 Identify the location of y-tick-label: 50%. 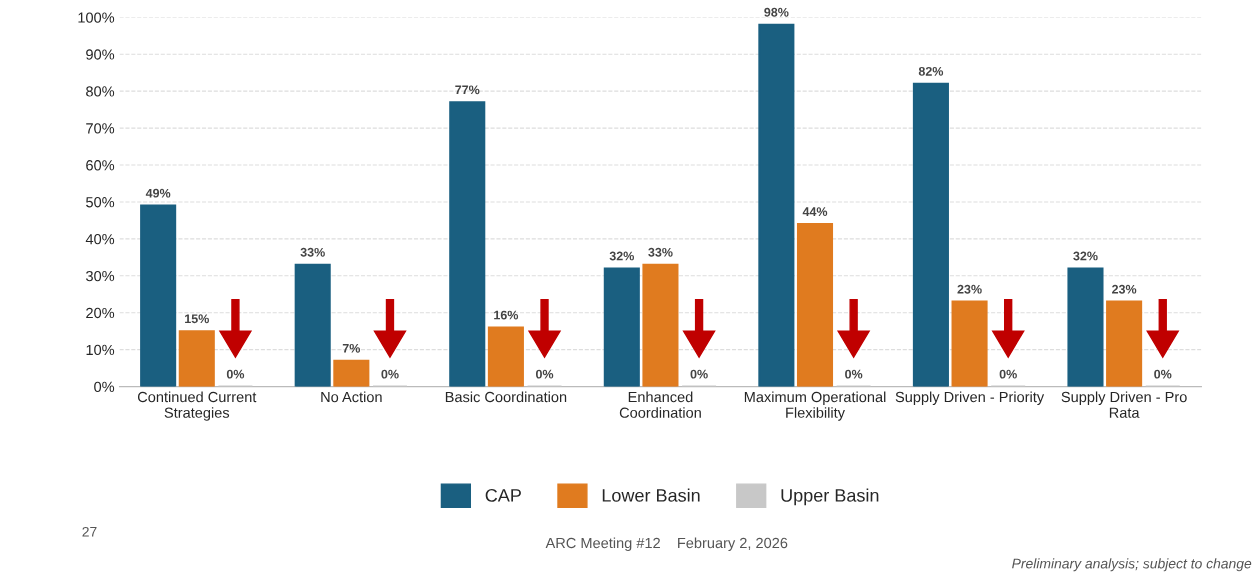
(100, 202).